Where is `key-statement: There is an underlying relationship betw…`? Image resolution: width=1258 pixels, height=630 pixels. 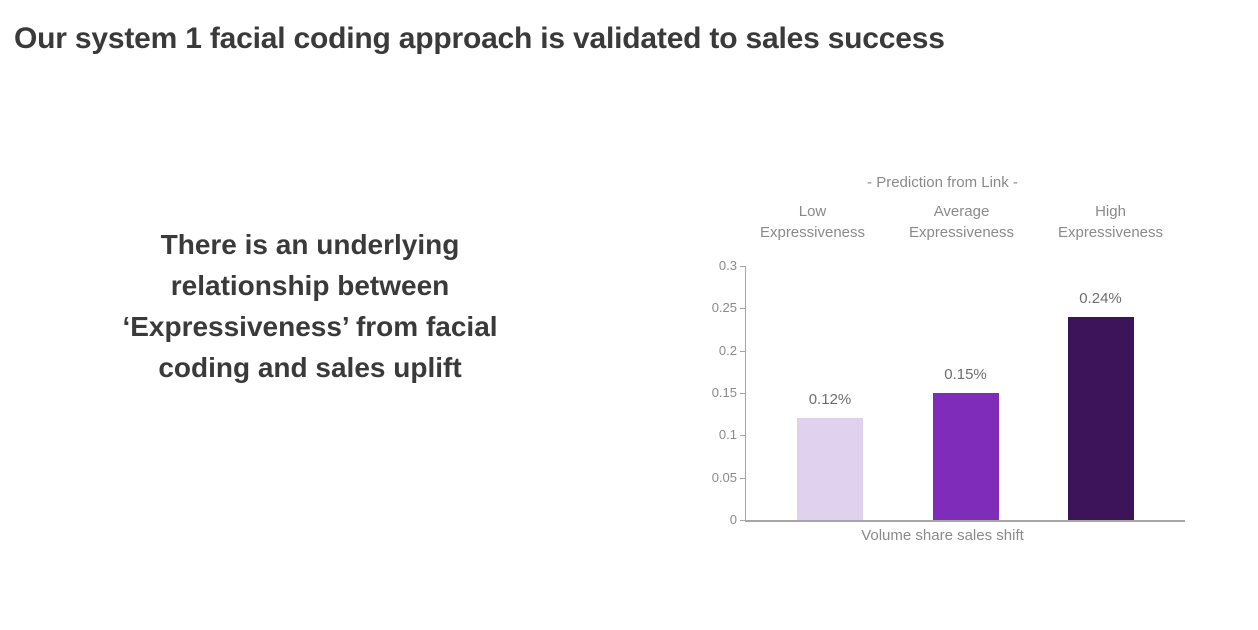 key-statement: There is an underlying relationship betw… is located at coordinates (310, 306).